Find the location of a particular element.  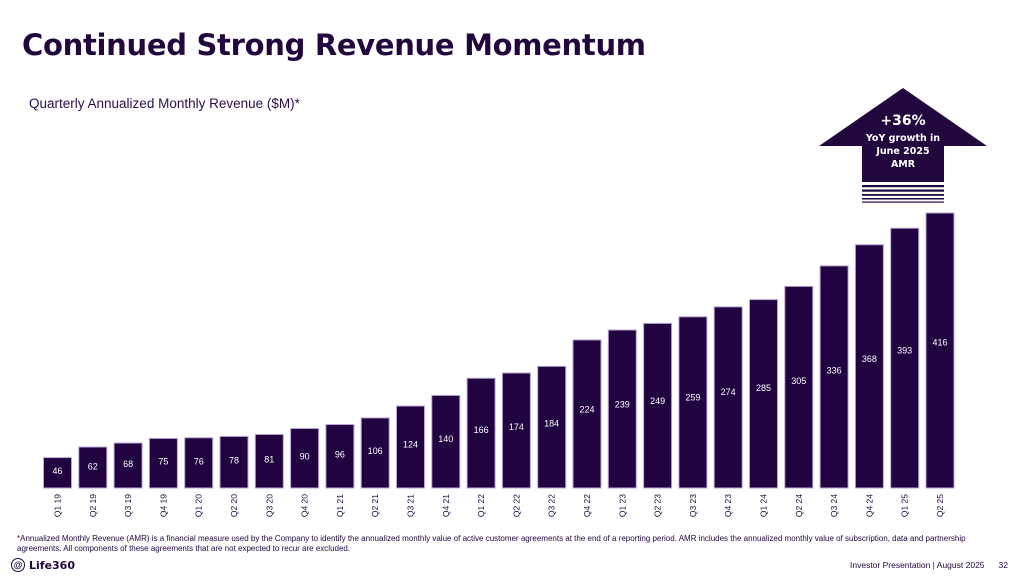

x-tick-label: Q2 19 is located at coordinates (93, 505).